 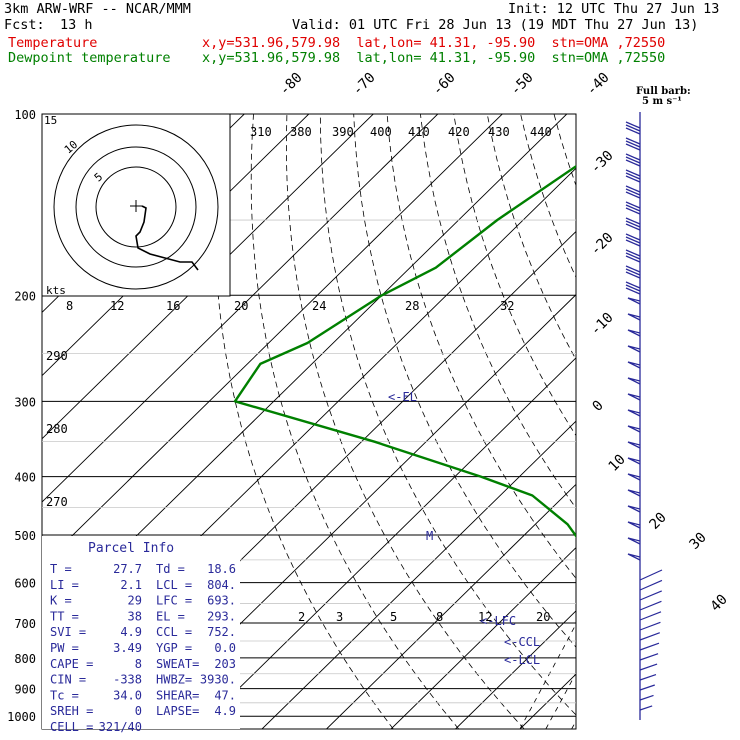 I want to click on parcel-cell-6-0: CAPE =, so click(x=71, y=664).